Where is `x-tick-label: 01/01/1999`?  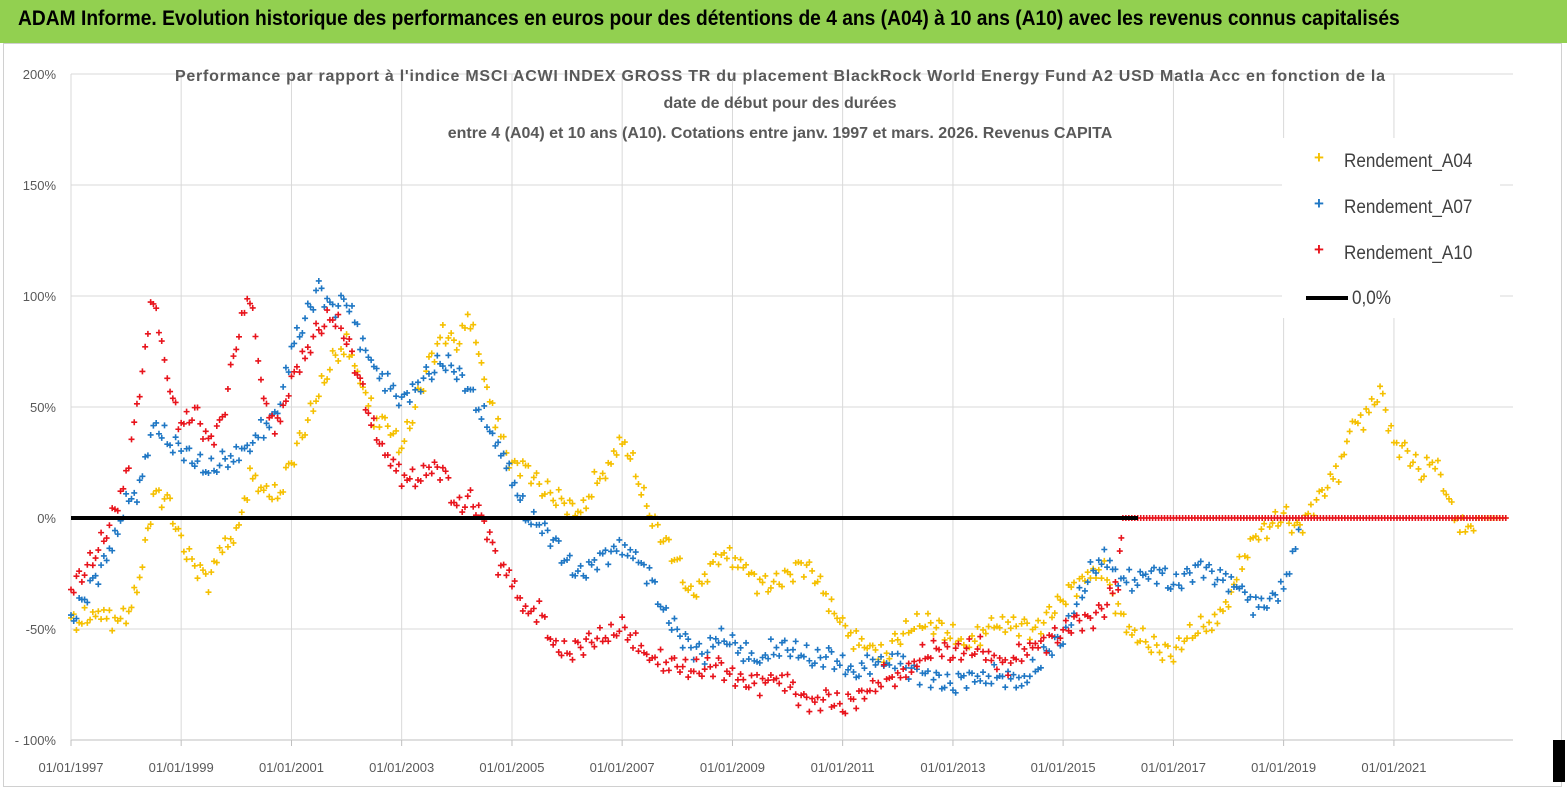
x-tick-label: 01/01/1999 is located at coordinates (181, 767).